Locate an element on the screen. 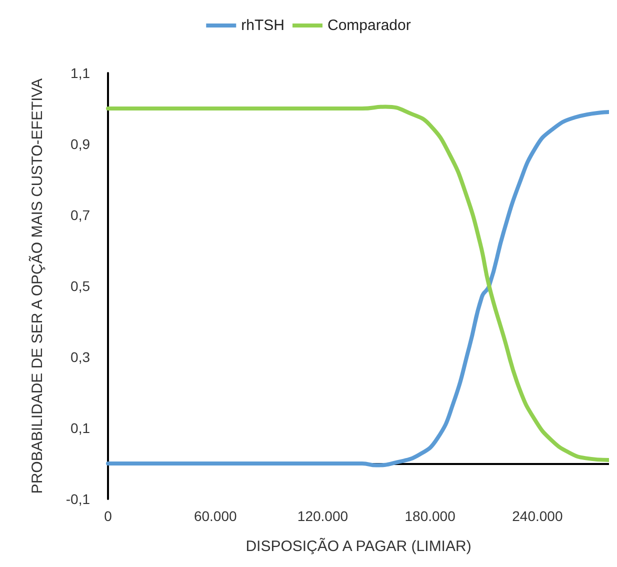 This screenshot has width=617, height=567. legend-label: rhTSH is located at coordinates (262, 25).